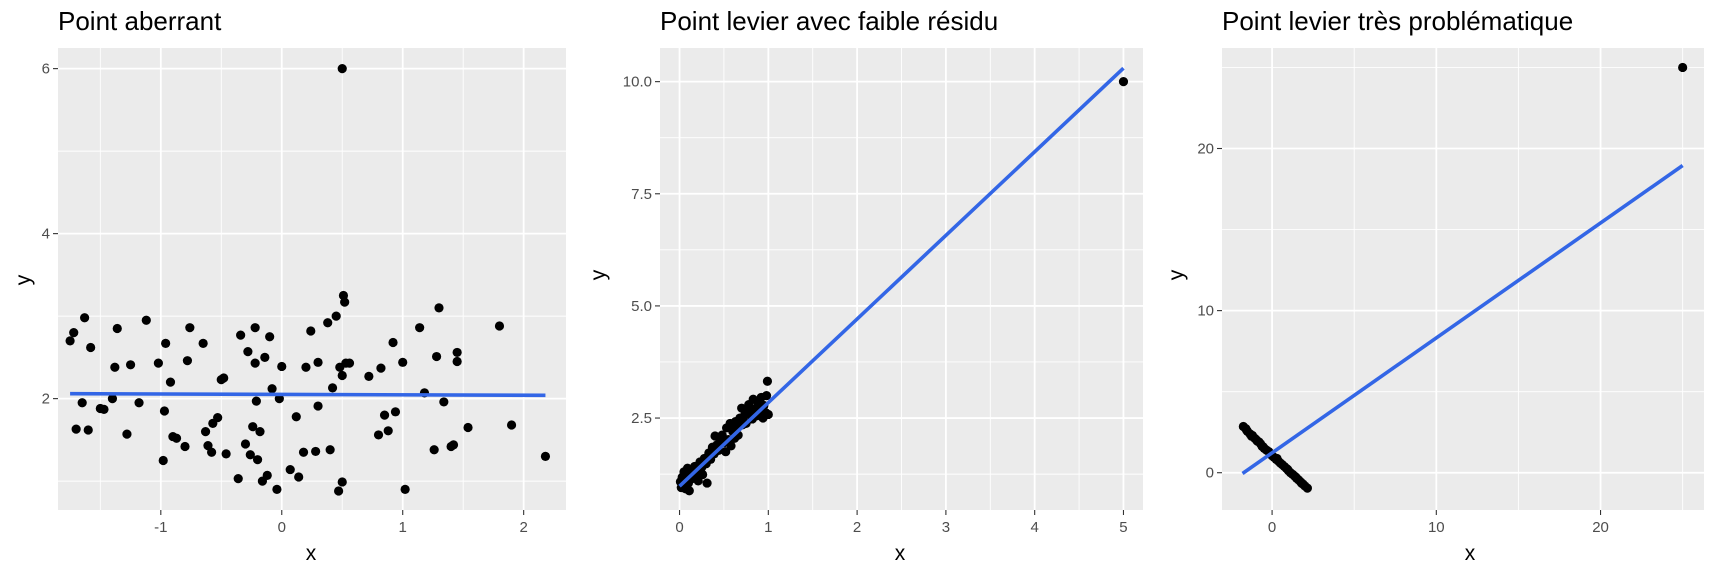 This screenshot has height=575, width=1732. What do you see at coordinates (641, 418) in the screenshot?
I see `y-tick-label: 2.5` at bounding box center [641, 418].